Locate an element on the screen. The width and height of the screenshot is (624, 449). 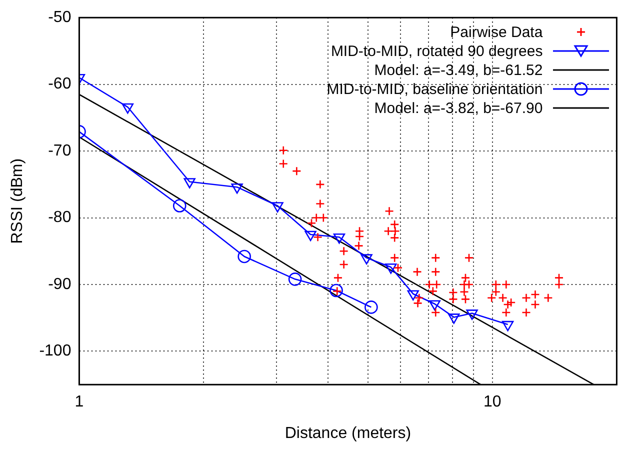
y-tick-label: -60 is located at coordinates (60, 84).